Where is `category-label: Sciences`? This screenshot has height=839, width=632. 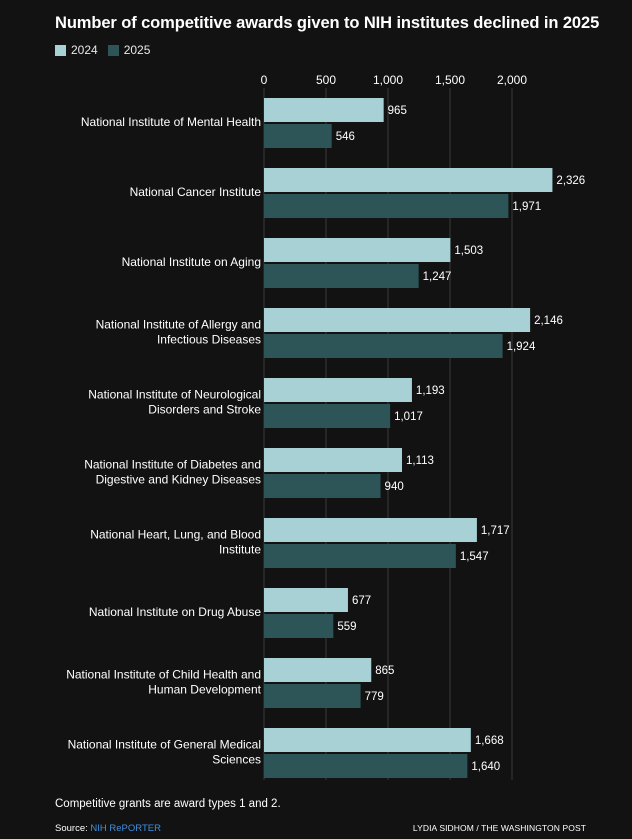
category-label: Sciences is located at coordinates (236, 760).